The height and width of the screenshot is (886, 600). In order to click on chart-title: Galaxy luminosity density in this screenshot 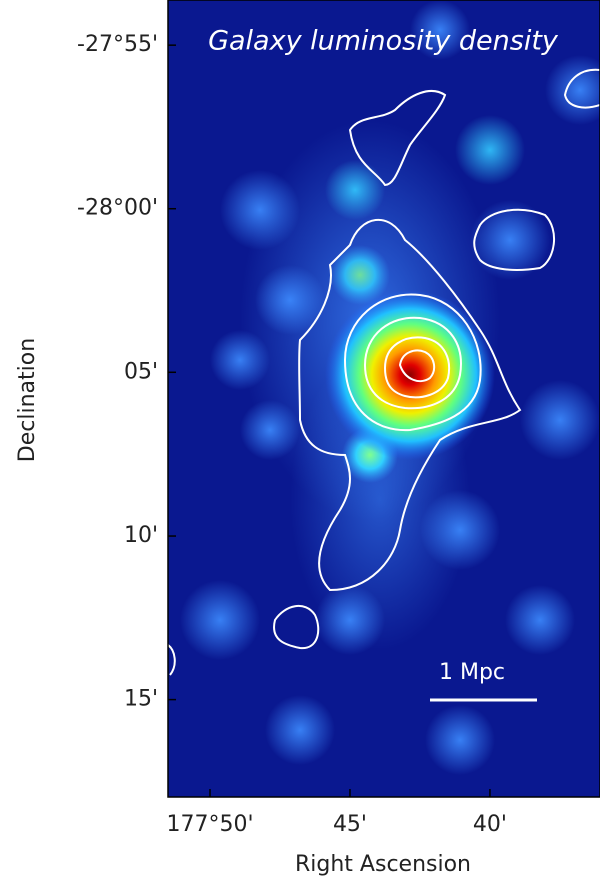, I will do `click(383, 41)`.